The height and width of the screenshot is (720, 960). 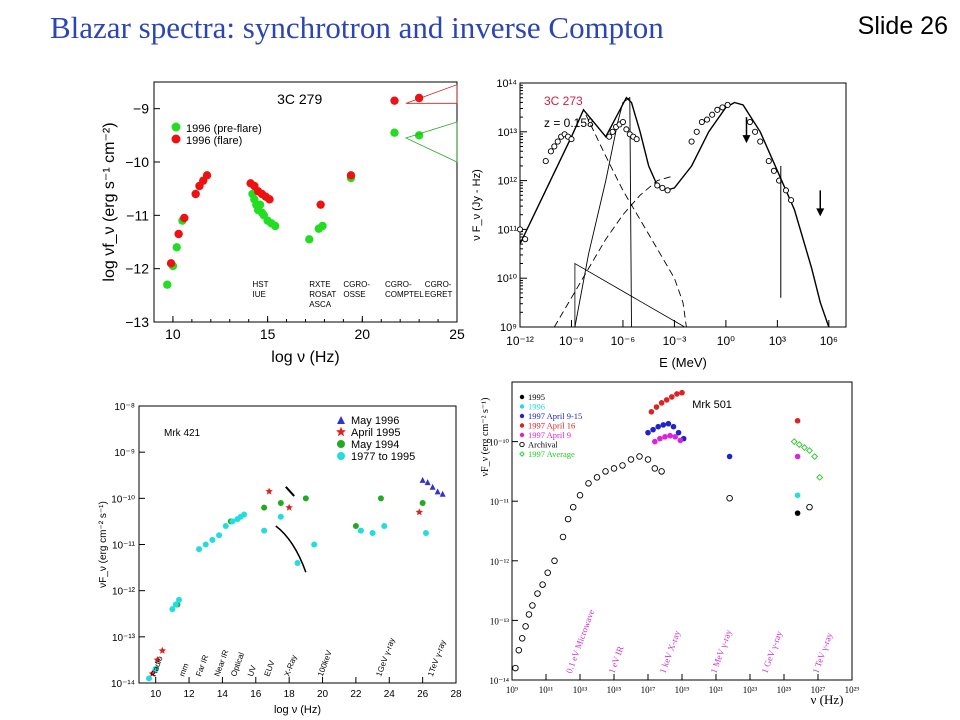 I want to click on band-label: 1 MeV γ-ray, so click(x=720, y=651).